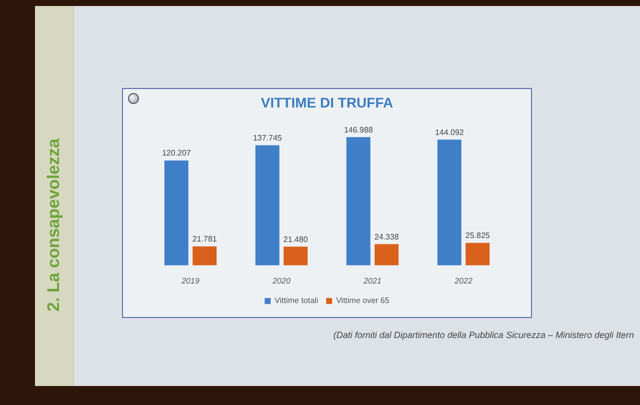 The image size is (640, 405). I want to click on text: (Dati forniti dal Dipartimento della Pubblica Sicurezza – Ministero degli Itern, so click(483, 335).